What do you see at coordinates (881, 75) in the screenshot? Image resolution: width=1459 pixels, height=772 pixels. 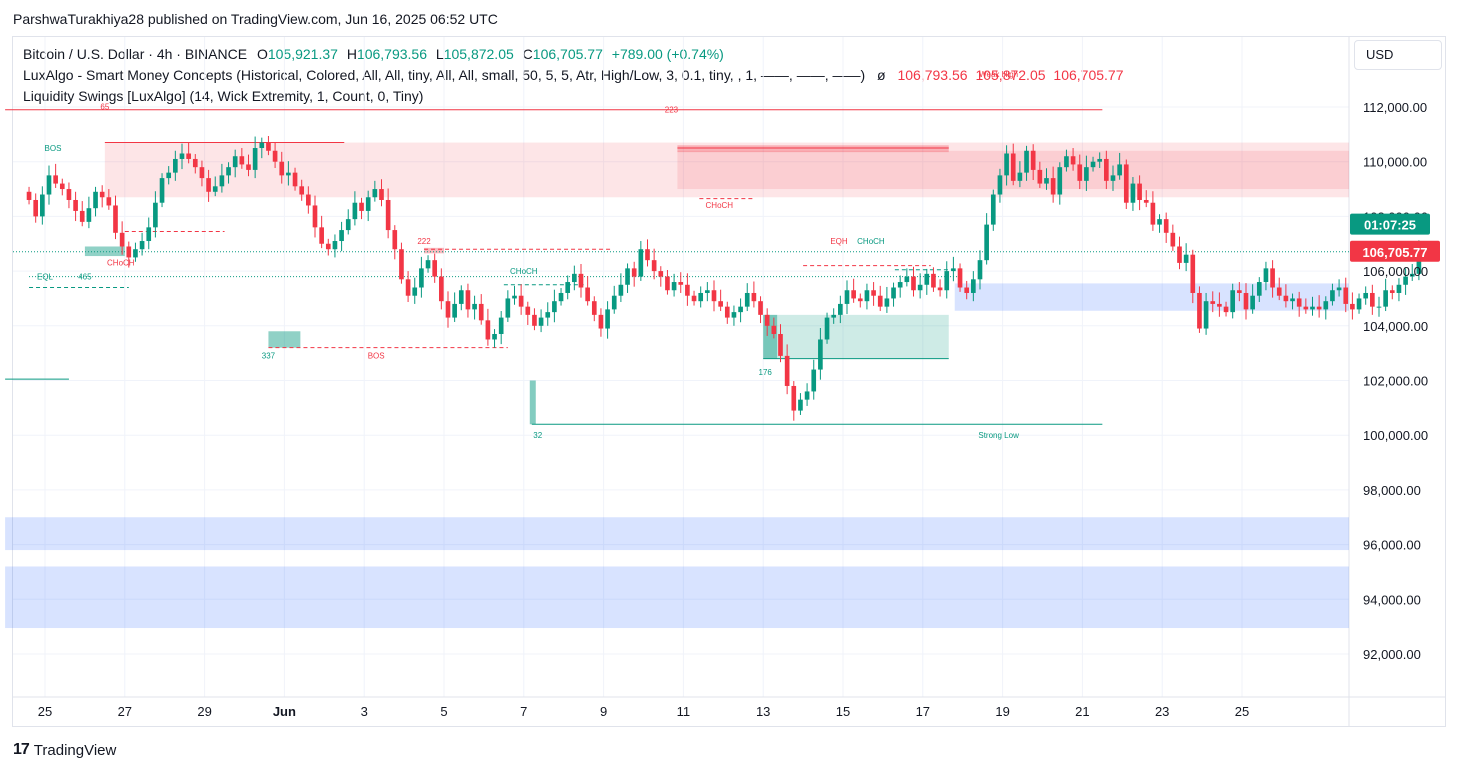 I see `indicator-smc-symbol: ø` at bounding box center [881, 75].